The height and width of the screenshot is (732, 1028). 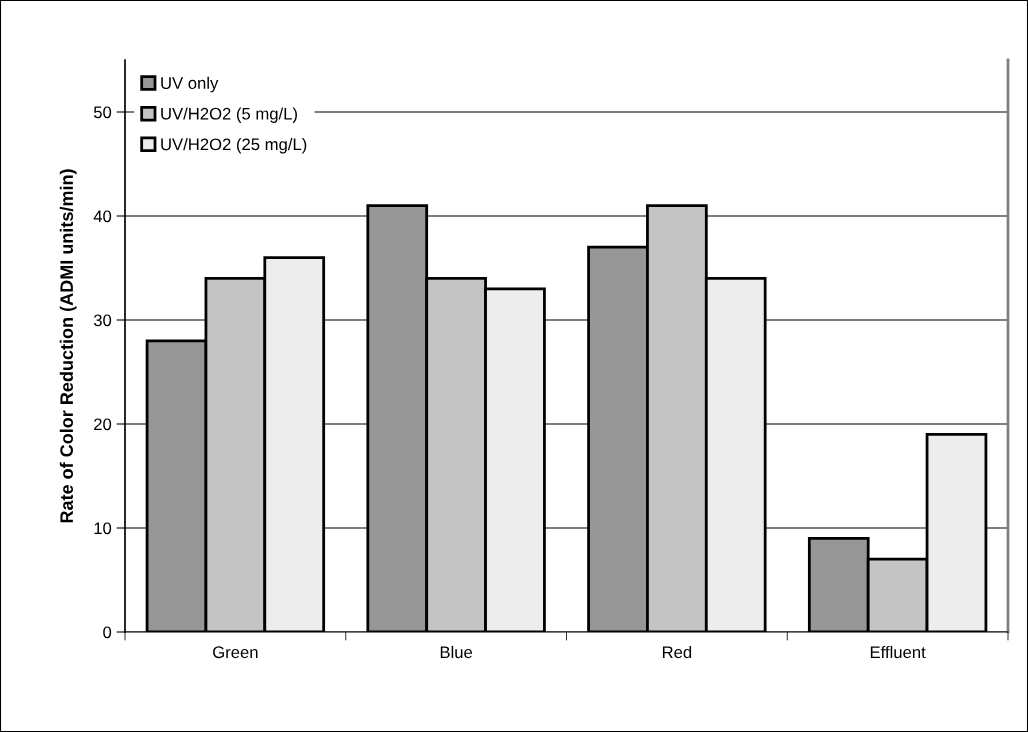 What do you see at coordinates (102, 320) in the screenshot?
I see `y-tick-label: 30` at bounding box center [102, 320].